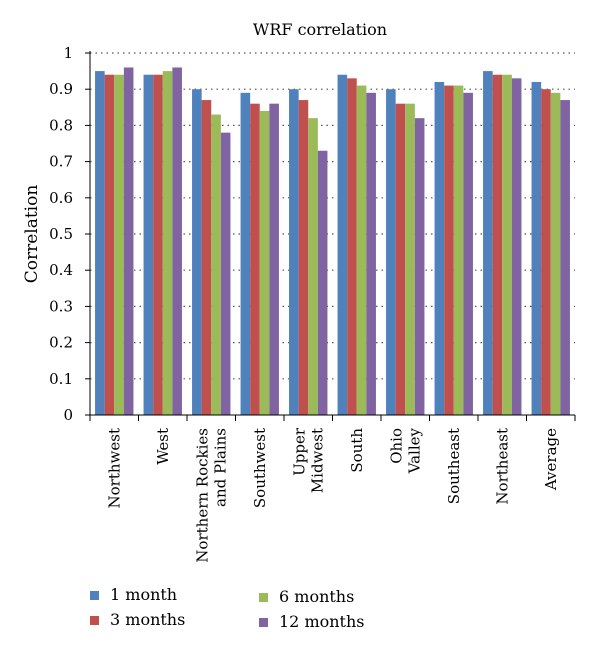 This screenshot has width=600, height=654. I want to click on x-category-label-line: Ohio, so click(396, 446).